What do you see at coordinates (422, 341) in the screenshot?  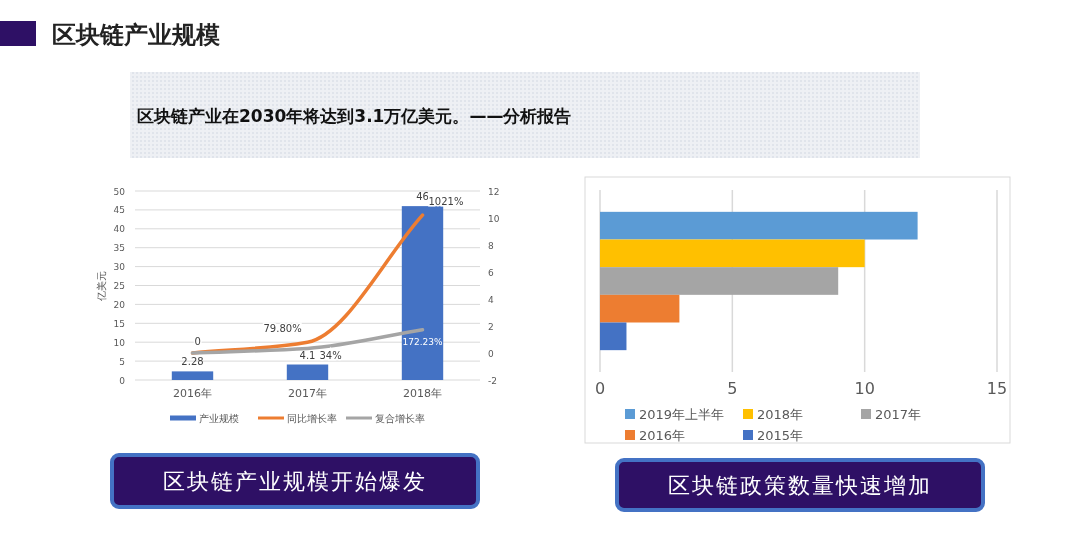 I see `data-label: 172.23%` at bounding box center [422, 341].